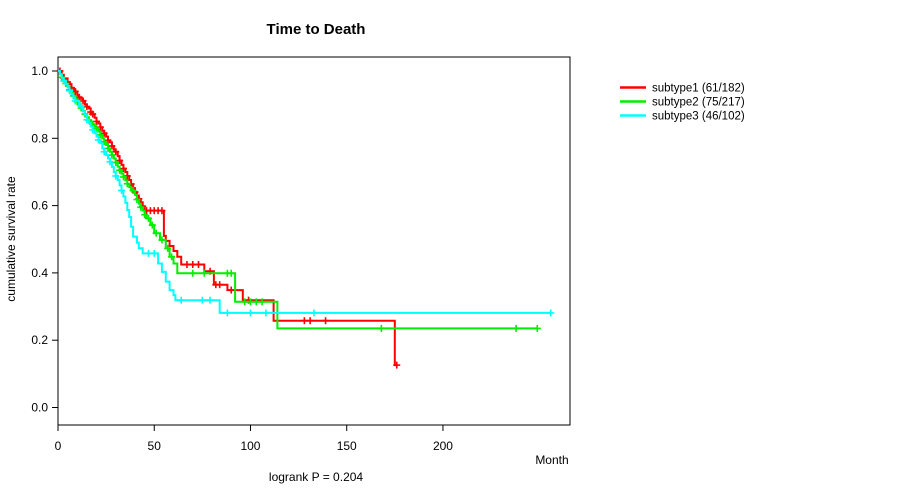 This screenshot has height=500, width=900. What do you see at coordinates (11, 239) in the screenshot?
I see `y-axis-label: cumulative survival rate` at bounding box center [11, 239].